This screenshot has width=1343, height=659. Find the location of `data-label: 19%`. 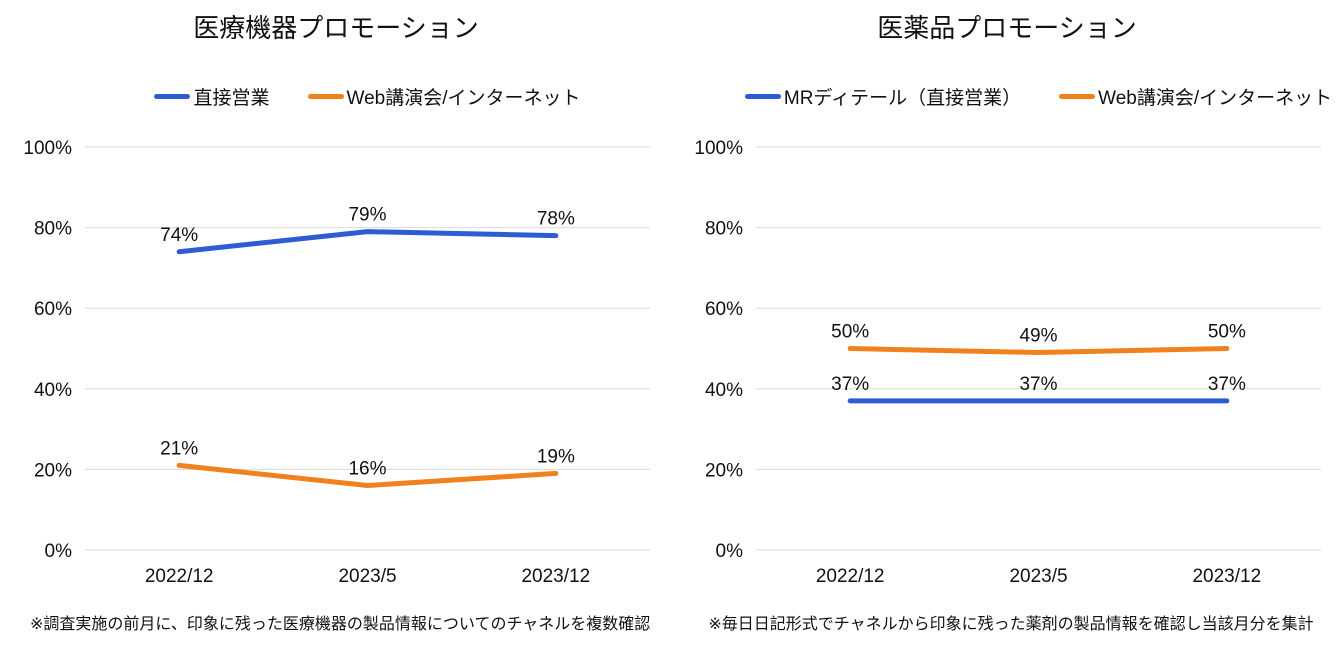

data-label: 19% is located at coordinates (556, 456).